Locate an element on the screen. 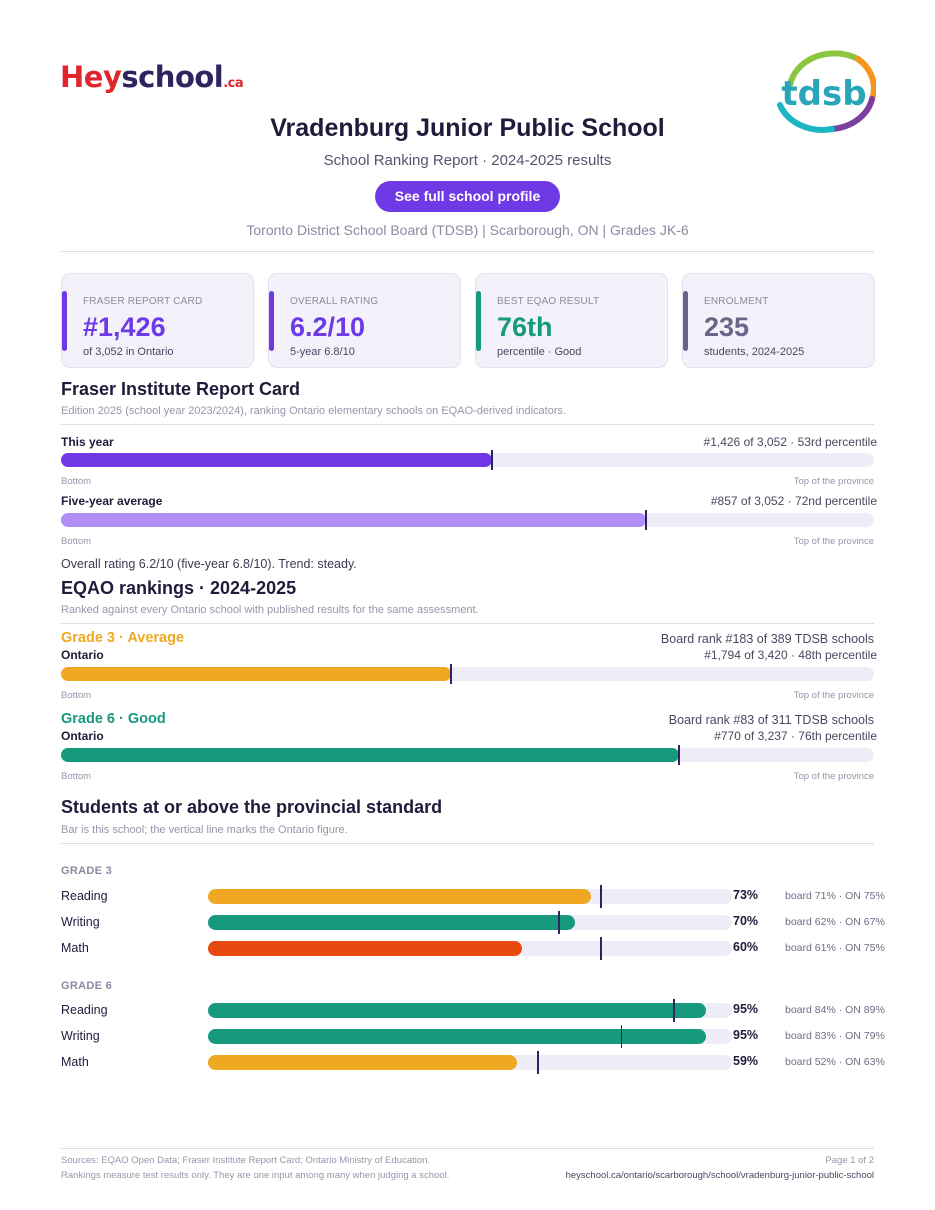 The height and width of the screenshot is (1210, 935). fraser-five-year-fill is located at coordinates (354, 520).